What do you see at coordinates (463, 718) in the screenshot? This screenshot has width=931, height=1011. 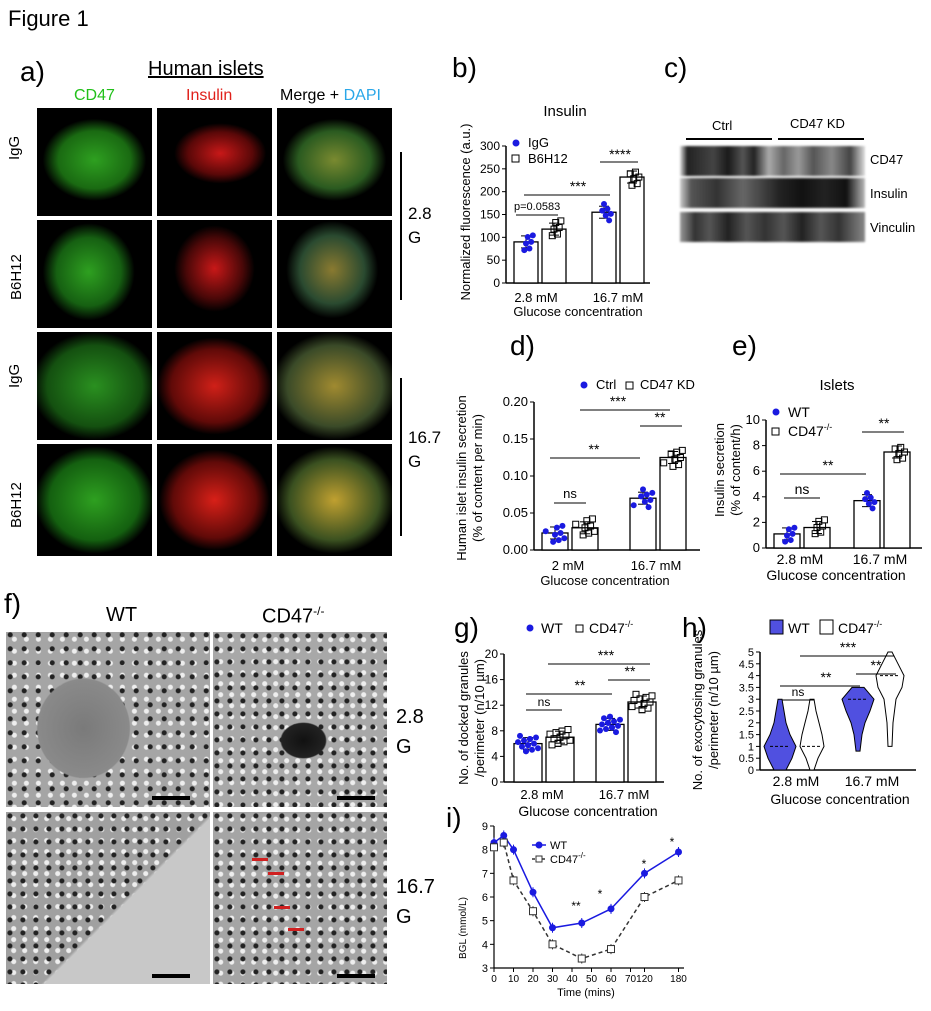 I see `y-axis-label-line1: No. of docked granules` at bounding box center [463, 718].